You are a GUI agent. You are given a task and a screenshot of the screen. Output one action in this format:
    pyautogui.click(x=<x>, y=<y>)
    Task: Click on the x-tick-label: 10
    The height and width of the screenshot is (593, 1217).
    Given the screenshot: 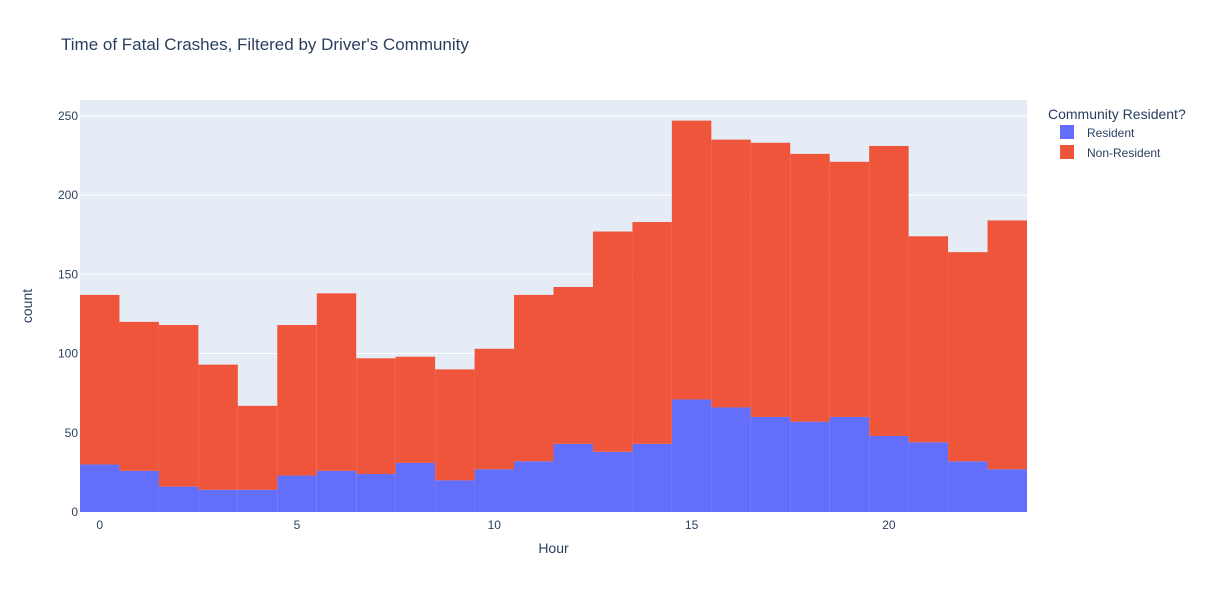 What is the action you would take?
    pyautogui.click(x=495, y=525)
    